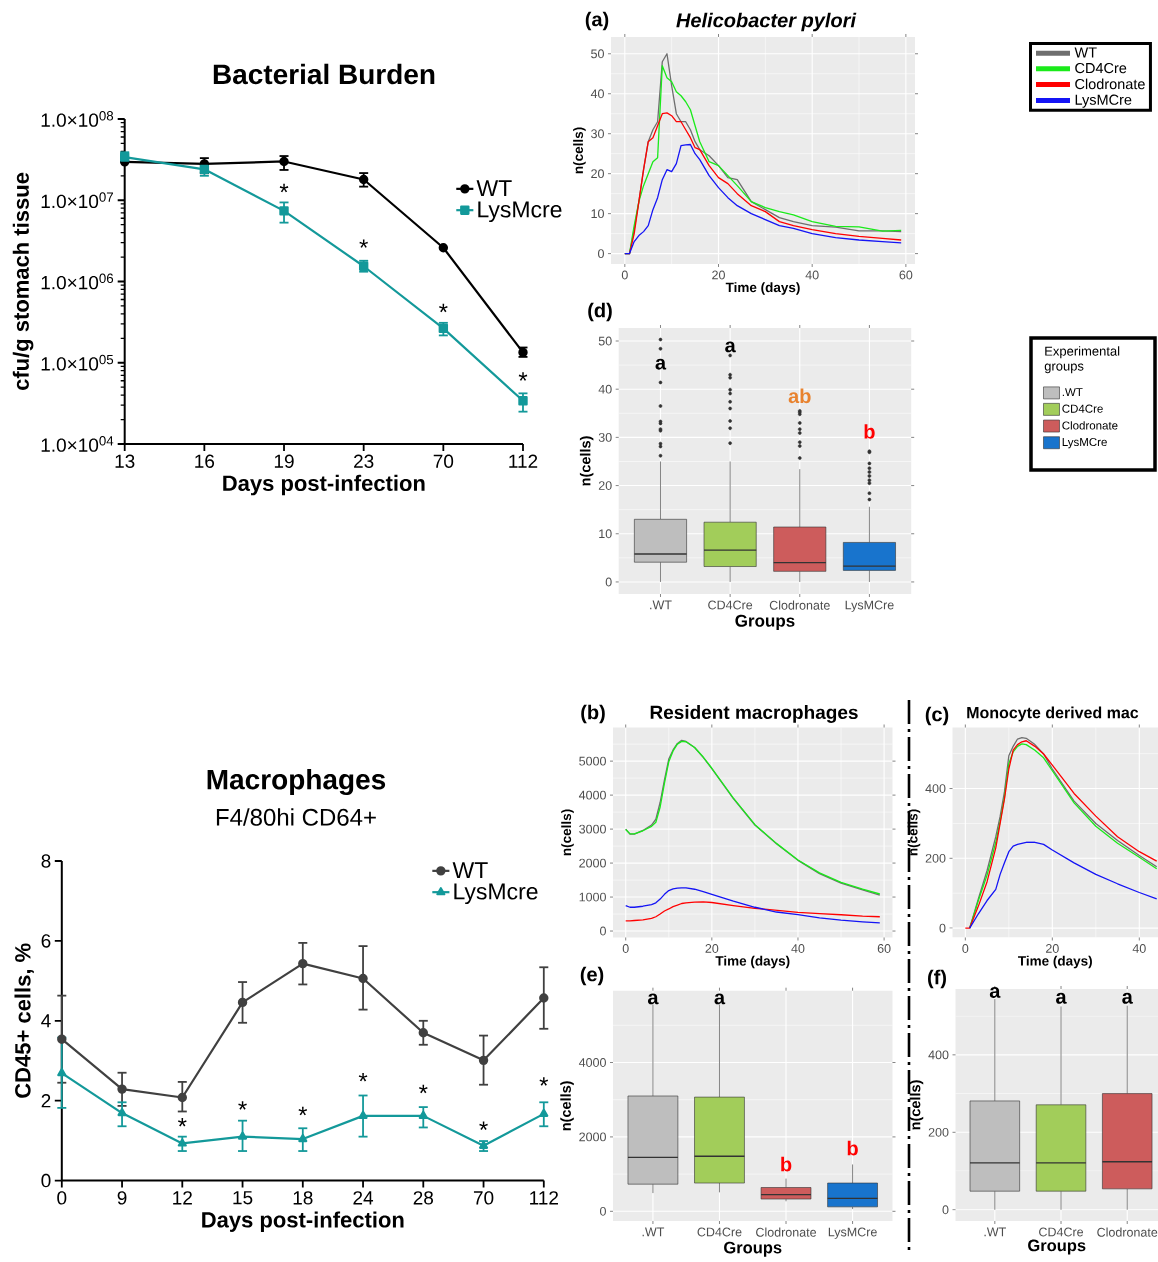  Describe the element at coordinates (122, 1198) in the screenshot. I see `x-tick-label: 9` at that location.